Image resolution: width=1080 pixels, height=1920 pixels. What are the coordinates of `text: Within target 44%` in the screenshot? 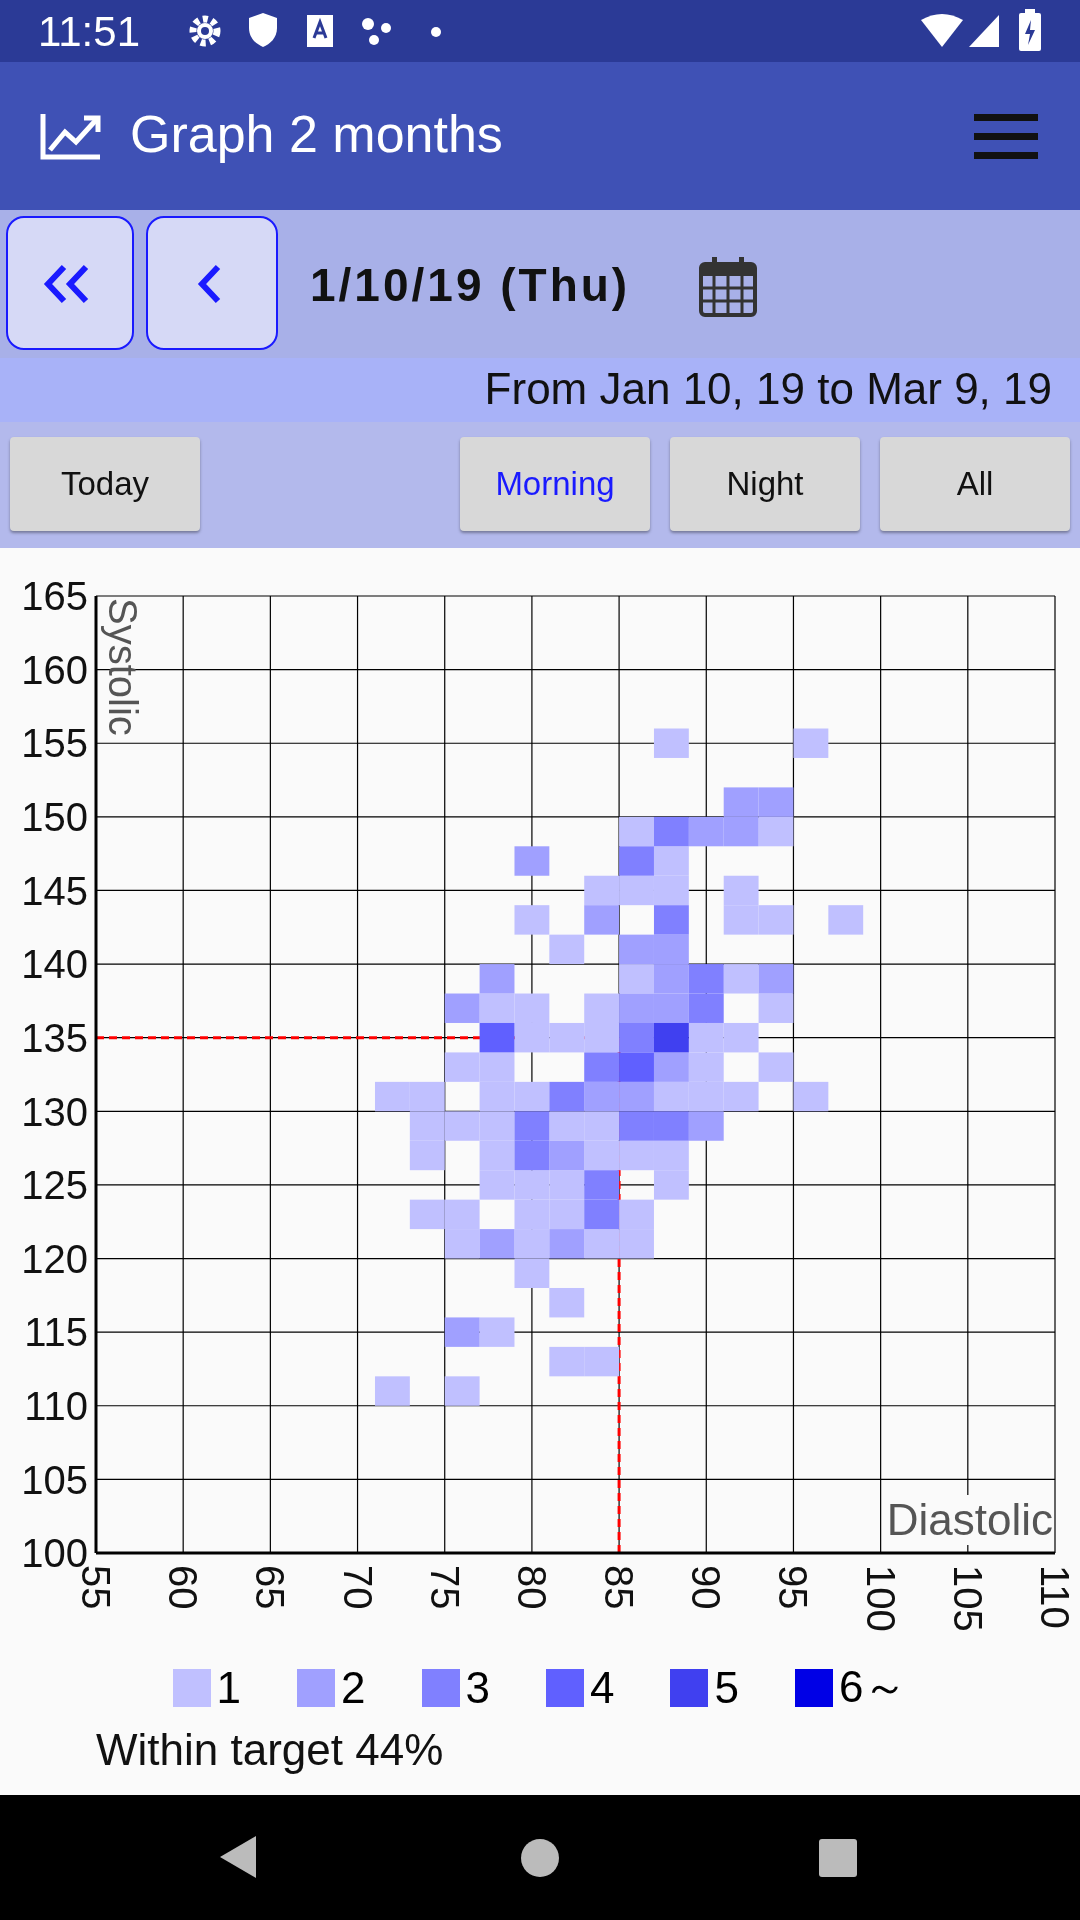 It's located at (270, 1750).